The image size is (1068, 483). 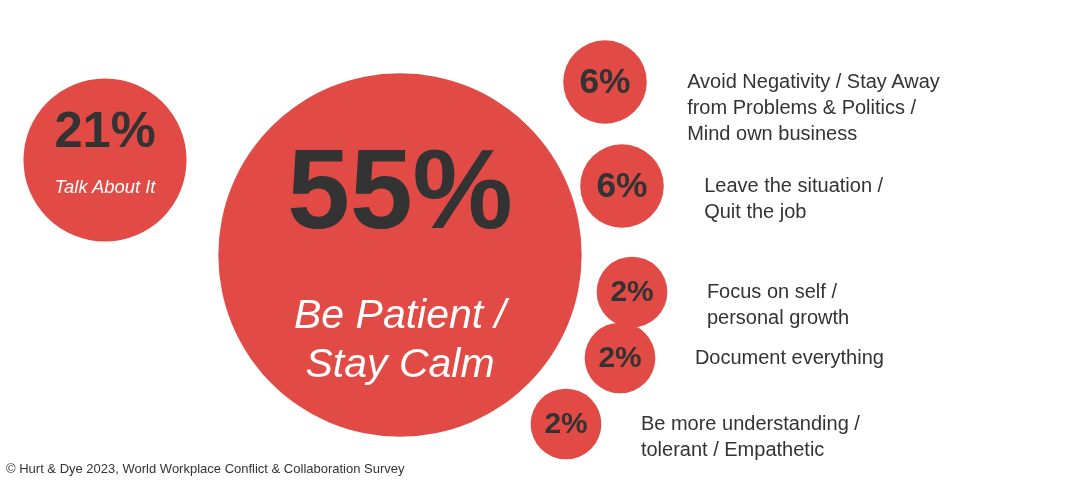 What do you see at coordinates (105, 187) in the screenshot?
I see `category-label: Talk About It` at bounding box center [105, 187].